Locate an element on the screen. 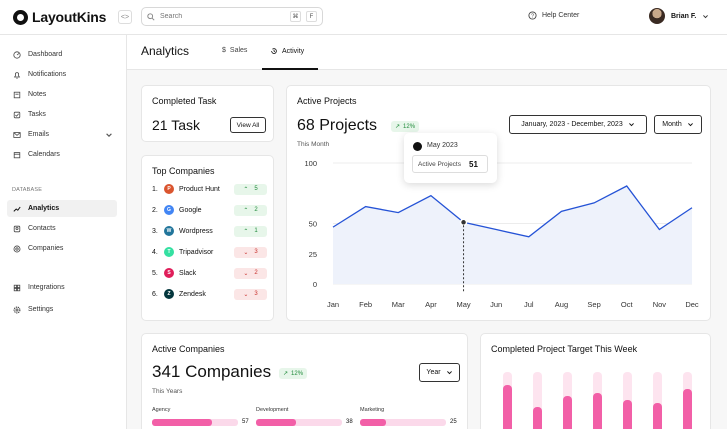 The image size is (727, 429). period-select: Month is located at coordinates (678, 124).